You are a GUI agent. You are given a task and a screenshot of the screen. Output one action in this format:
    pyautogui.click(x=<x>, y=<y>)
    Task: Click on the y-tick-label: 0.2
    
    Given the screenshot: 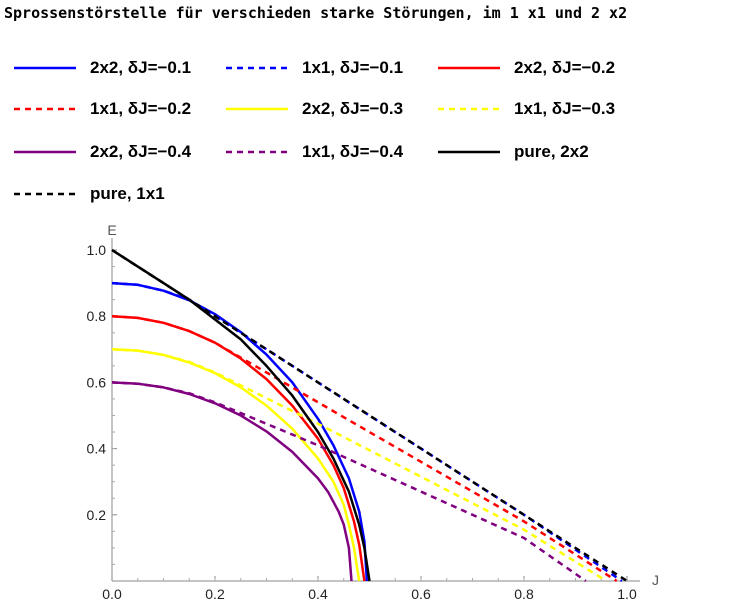 What is the action you would take?
    pyautogui.click(x=97, y=515)
    